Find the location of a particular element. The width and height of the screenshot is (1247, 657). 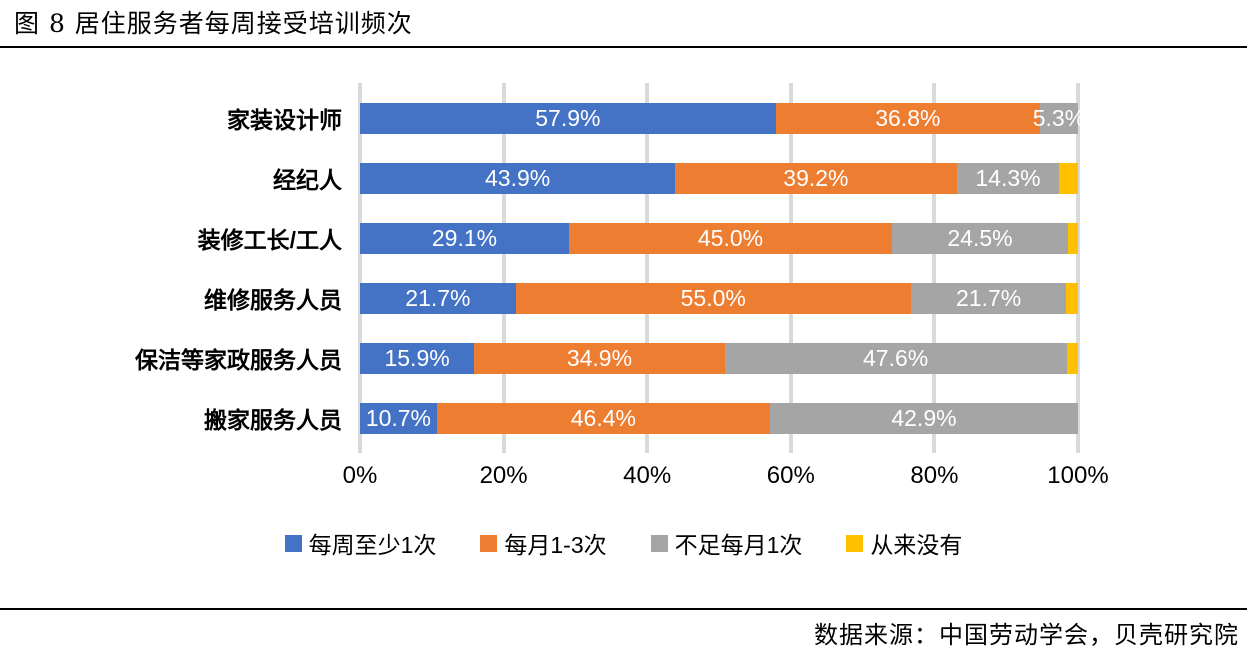

bar-row: 21.7% 55.0% 21.7% is located at coordinates (719, 298).